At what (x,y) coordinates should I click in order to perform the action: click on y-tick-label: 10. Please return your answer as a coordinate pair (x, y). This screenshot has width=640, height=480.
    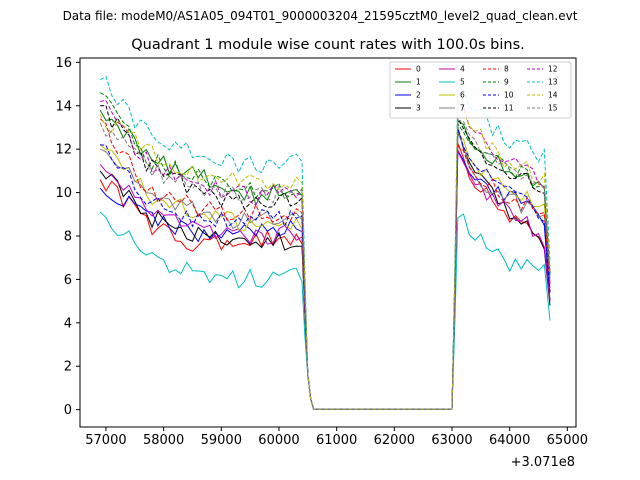
    Looking at the image, I should click on (63, 193).